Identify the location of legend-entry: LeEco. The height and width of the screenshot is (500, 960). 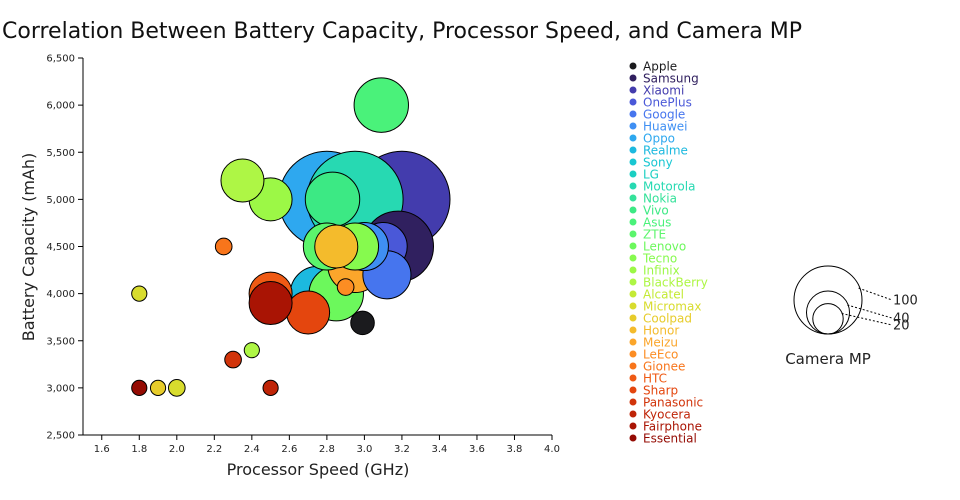
(660, 355).